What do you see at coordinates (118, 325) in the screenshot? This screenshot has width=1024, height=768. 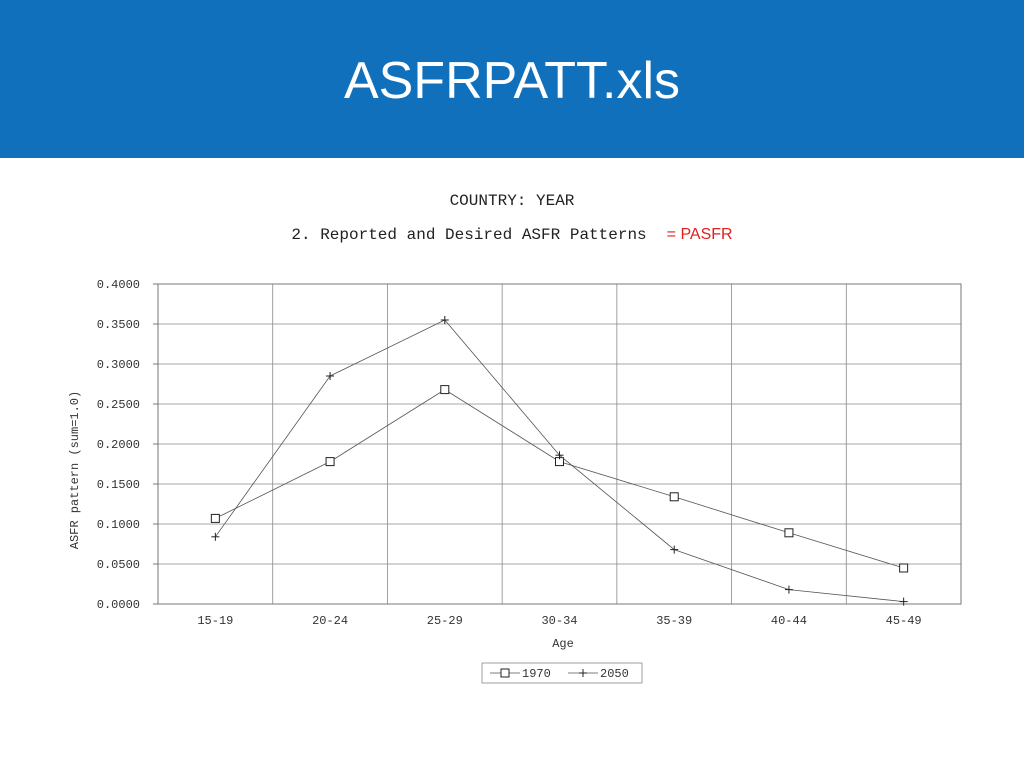 I see `y-tick-label: 0.3500` at bounding box center [118, 325].